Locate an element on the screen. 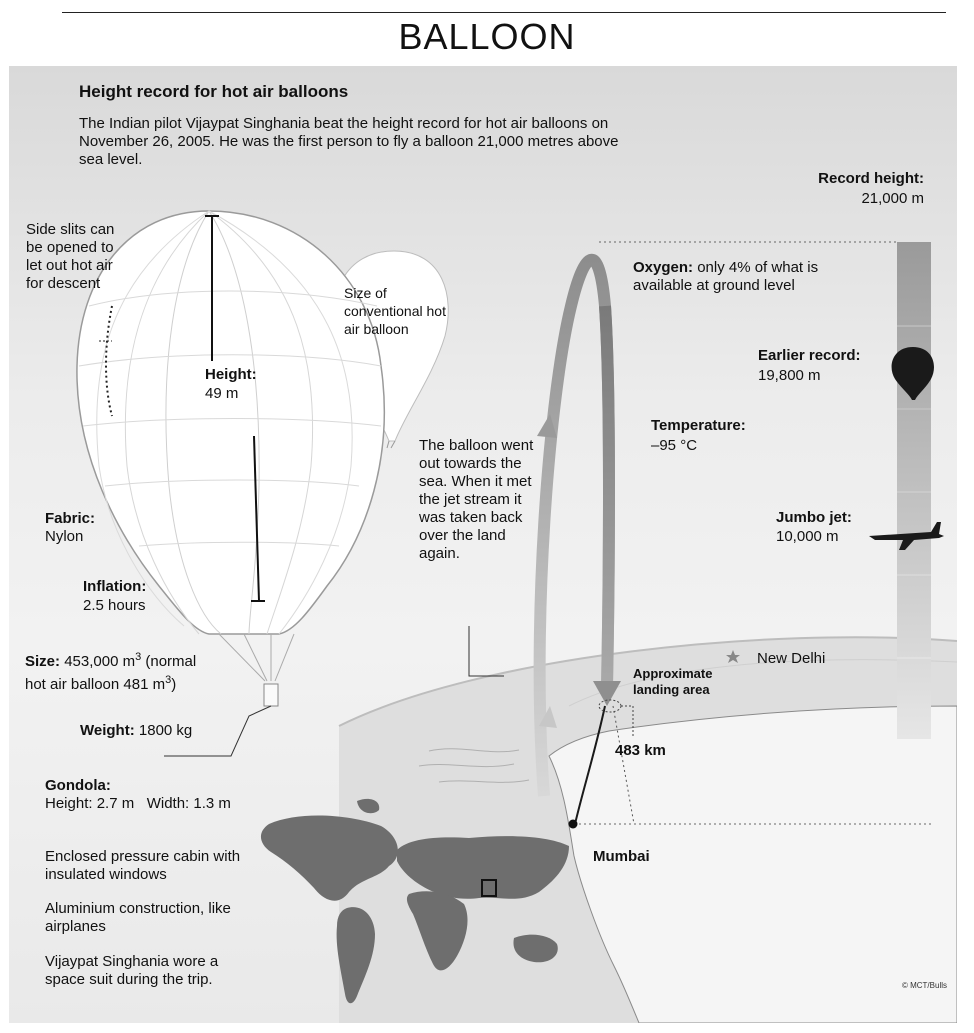  world-map is located at coordinates (414, 901).